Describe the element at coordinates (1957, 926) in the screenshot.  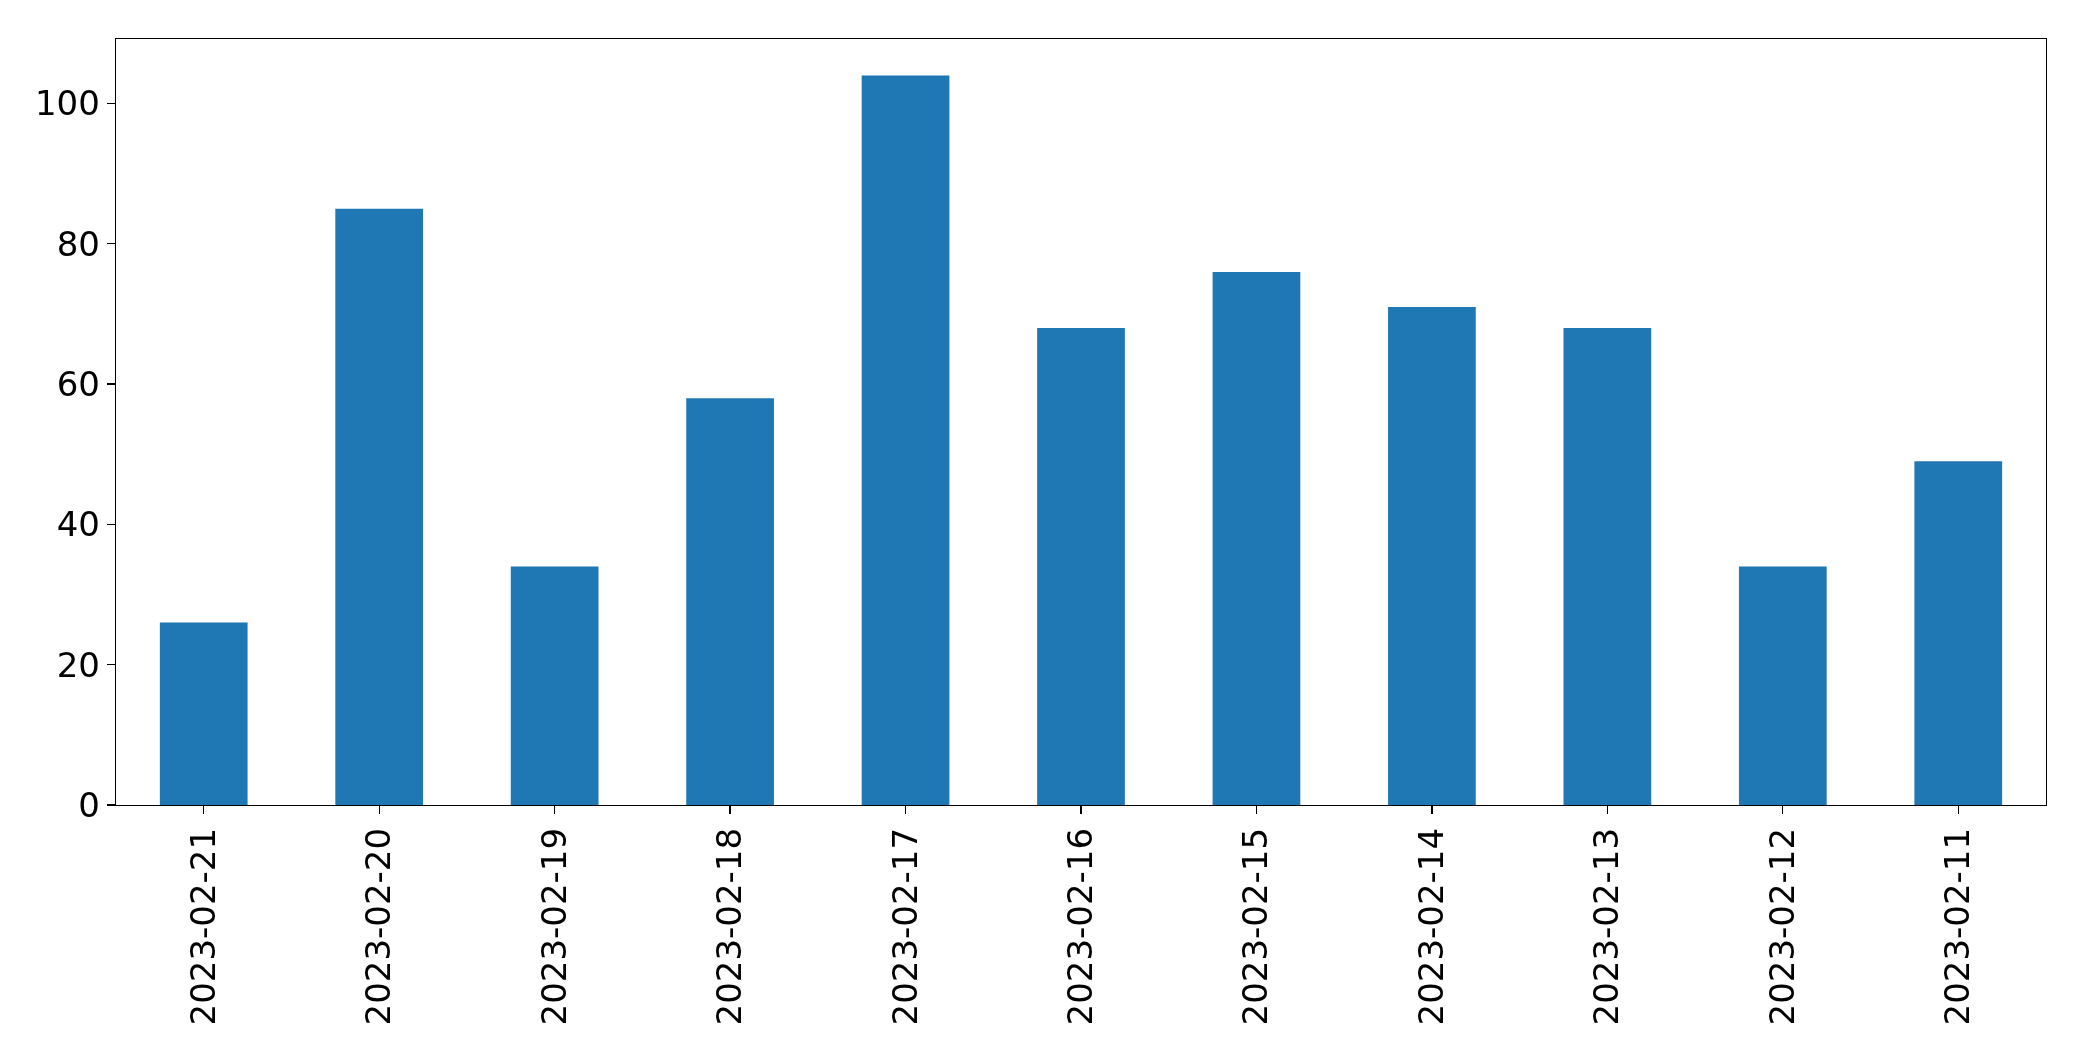
I see `x-tick-label: 2023-02-11` at that location.